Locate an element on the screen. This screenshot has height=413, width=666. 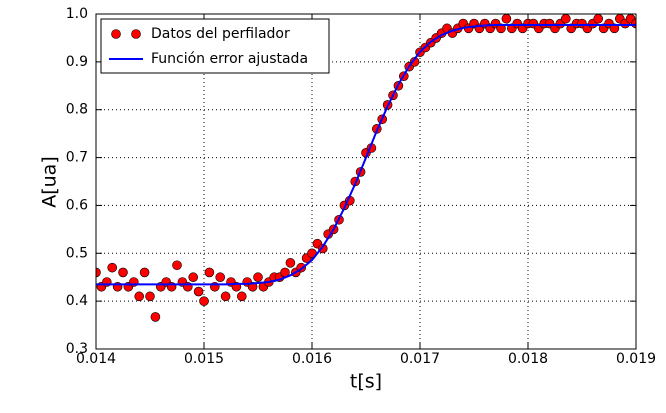
y-tick-label: 0.9 is located at coordinates (77, 62).